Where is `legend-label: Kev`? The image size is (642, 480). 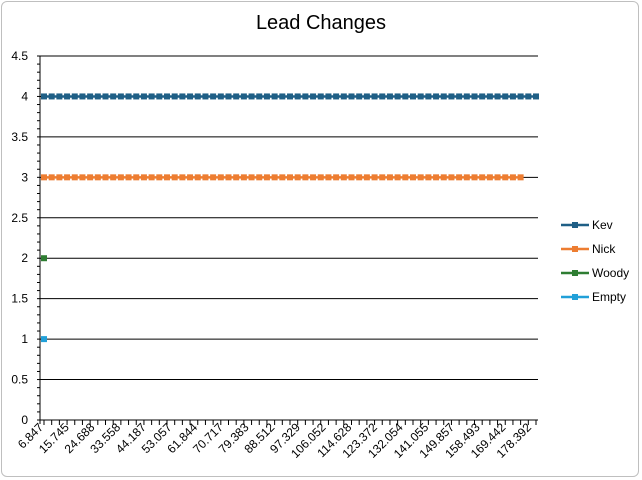
legend-label: Kev is located at coordinates (602, 225).